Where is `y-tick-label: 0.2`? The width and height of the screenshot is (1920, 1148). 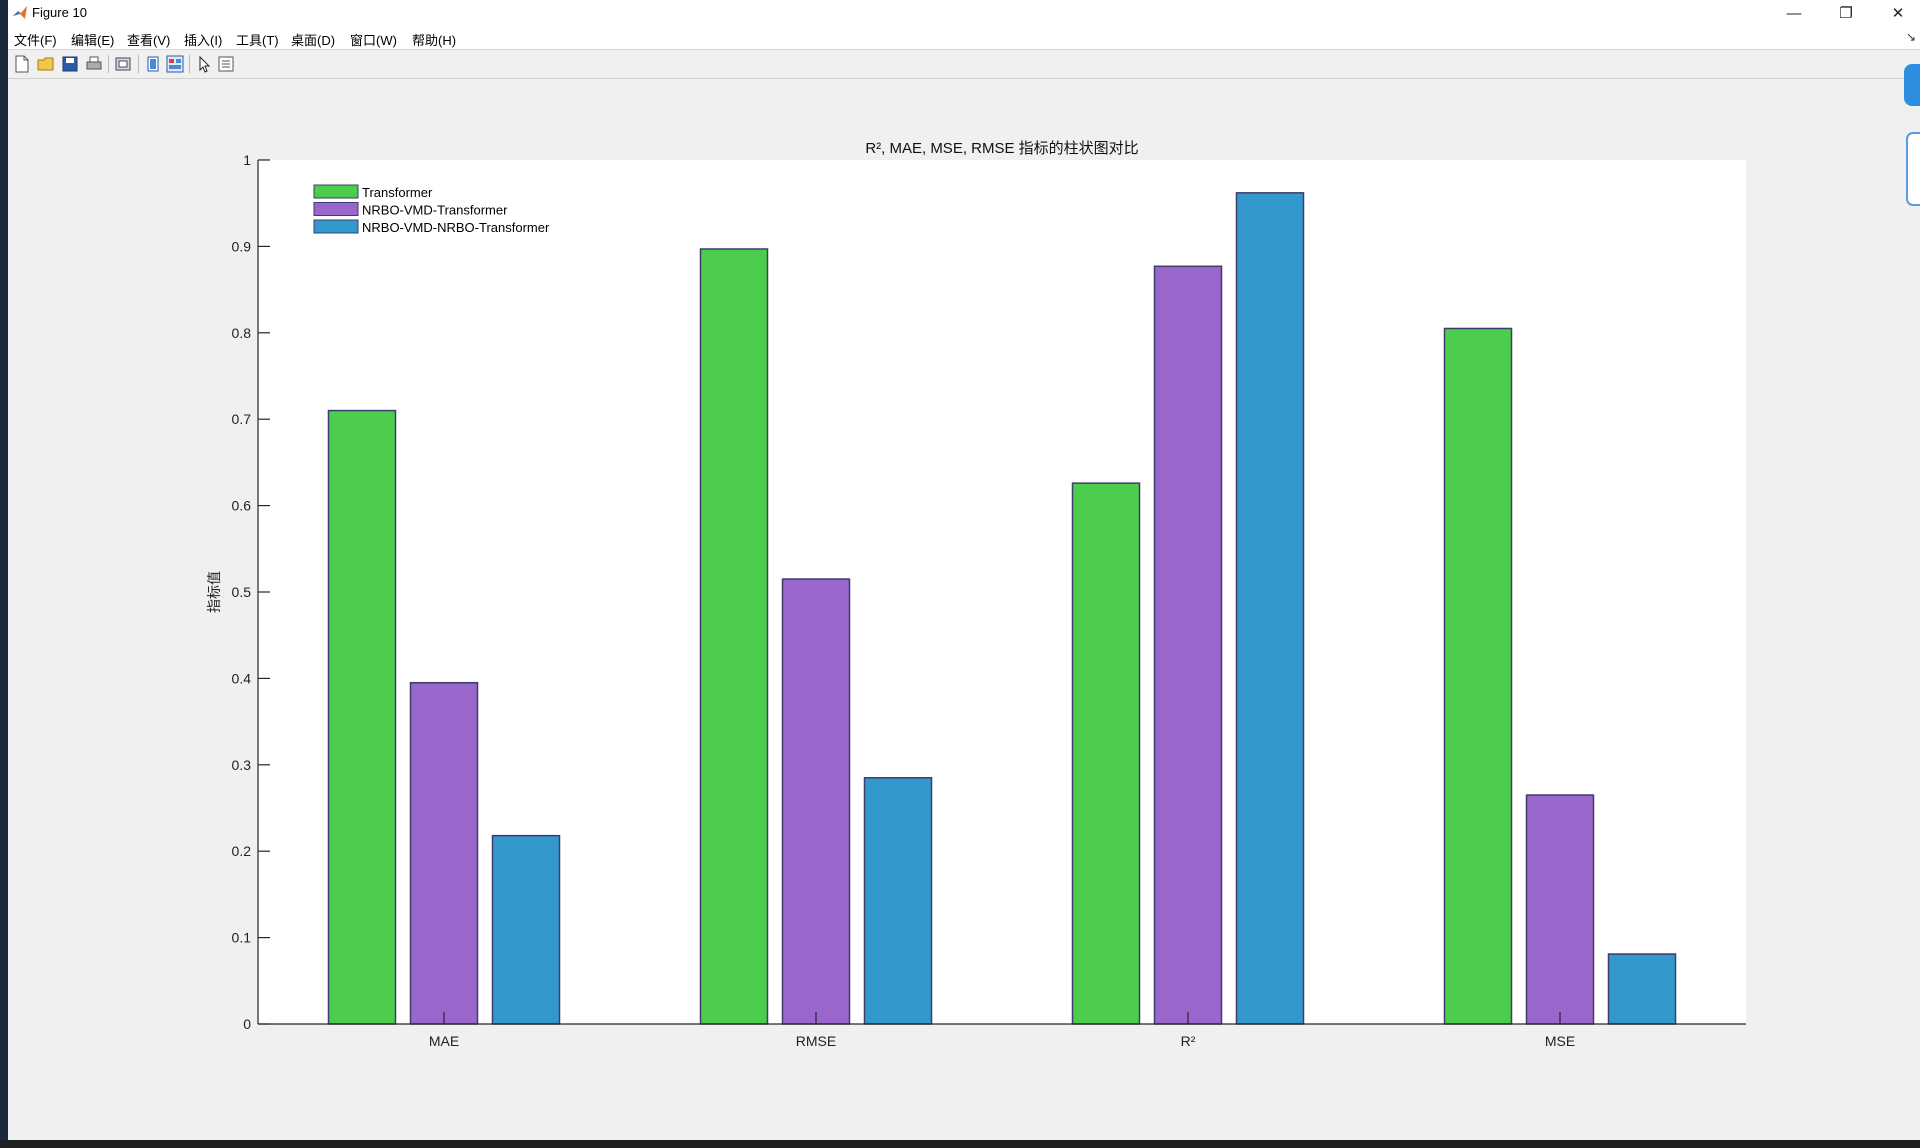 y-tick-label: 0.2 is located at coordinates (242, 851).